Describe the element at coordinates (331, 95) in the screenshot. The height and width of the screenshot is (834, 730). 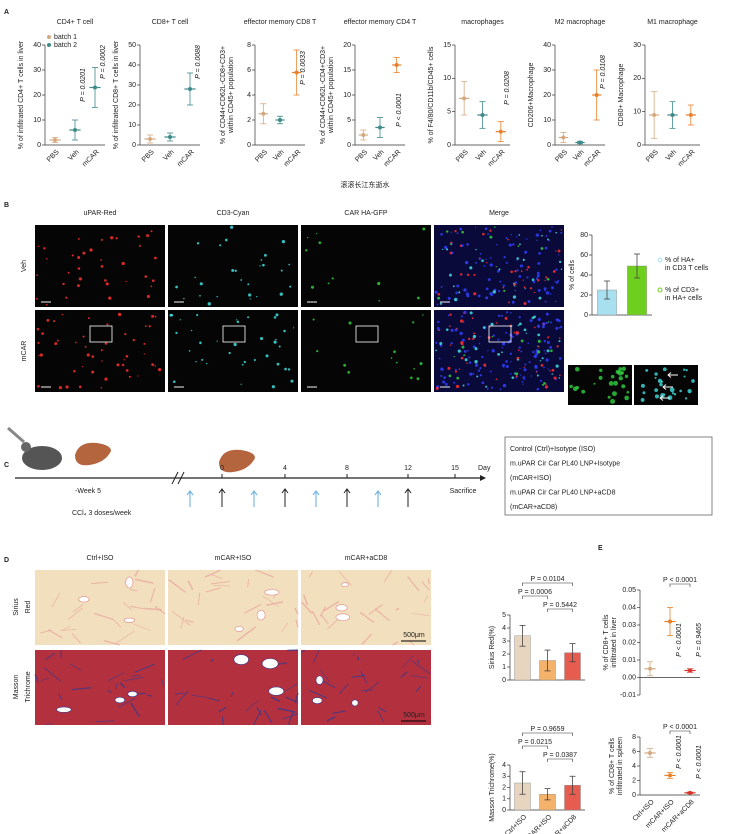
I see `y-axis-label: within CD45+ population` at that location.